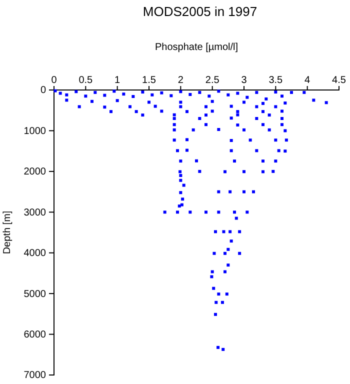  Describe the element at coordinates (244, 80) in the screenshot. I see `x-tick-label: 3` at that location.